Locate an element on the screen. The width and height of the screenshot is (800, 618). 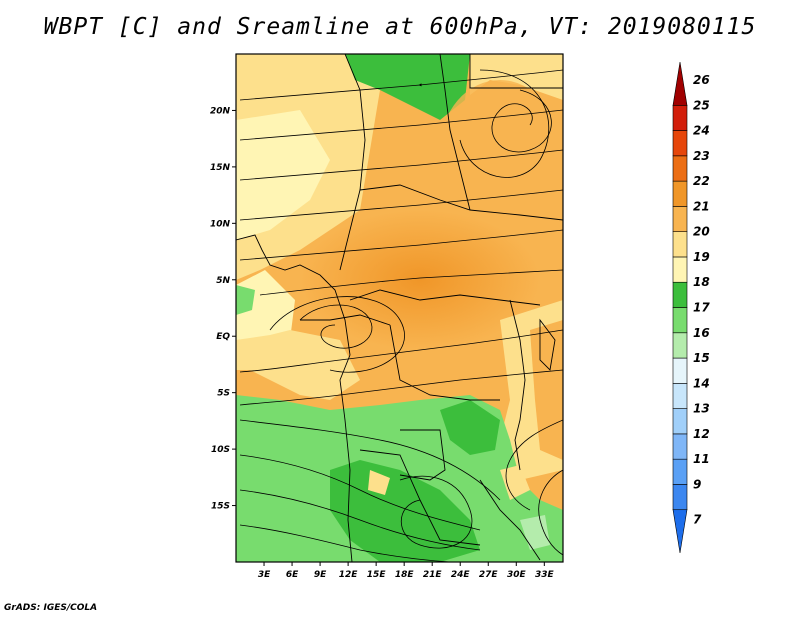
colorbar-label: 18 is located at coordinates (701, 282).